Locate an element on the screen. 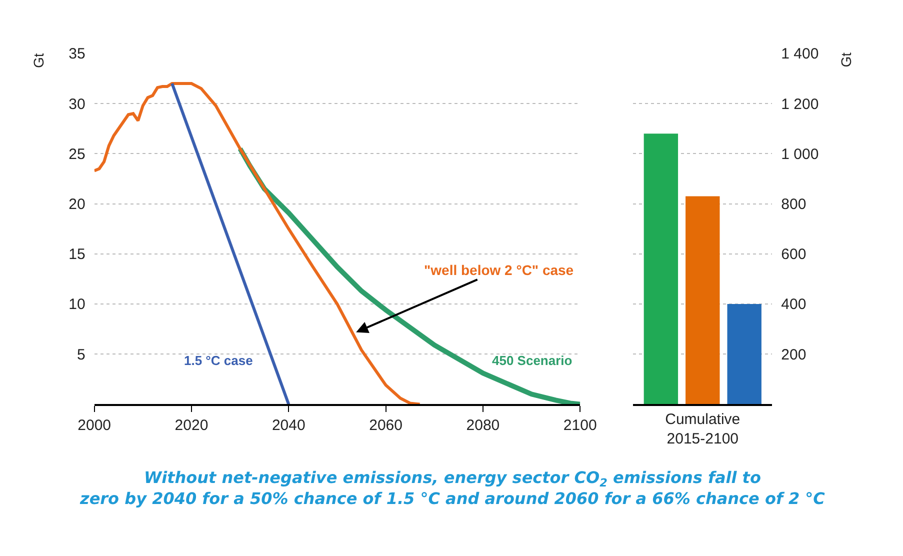 The width and height of the screenshot is (903, 556). y-tick-label: 1 400 is located at coordinates (800, 54).